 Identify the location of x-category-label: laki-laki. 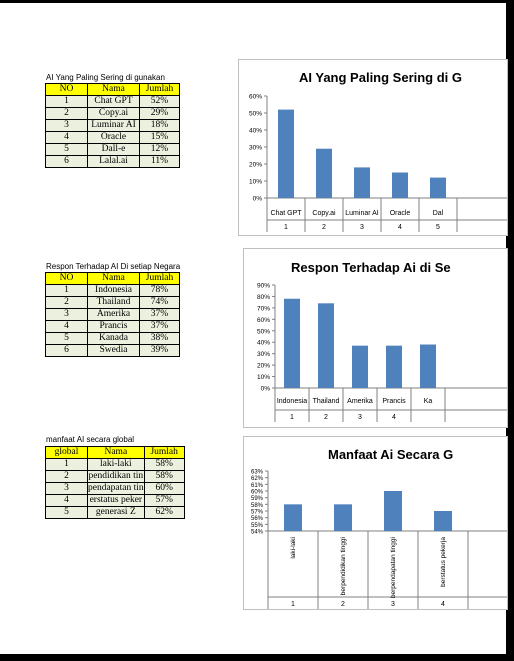
(293, 548).